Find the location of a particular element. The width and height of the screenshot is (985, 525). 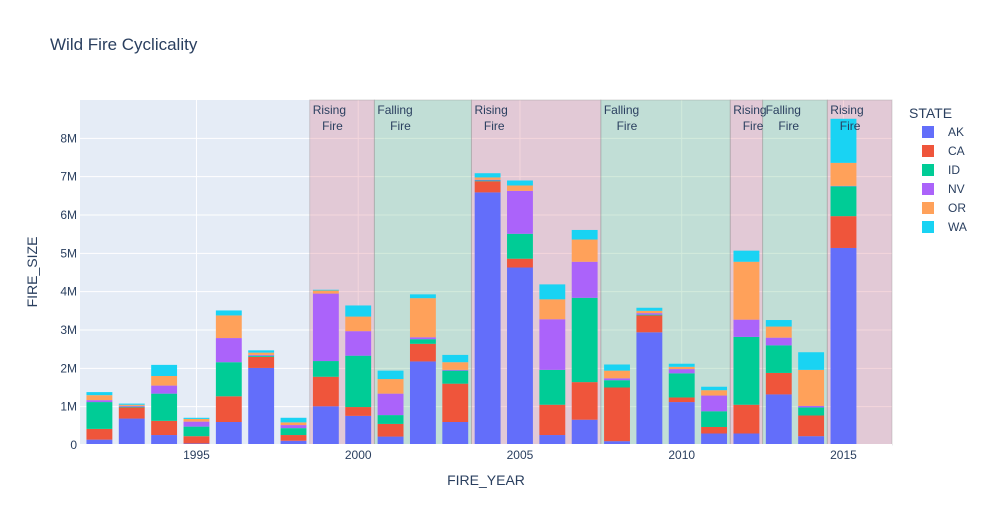

bar-or-2001 is located at coordinates (390, 386).